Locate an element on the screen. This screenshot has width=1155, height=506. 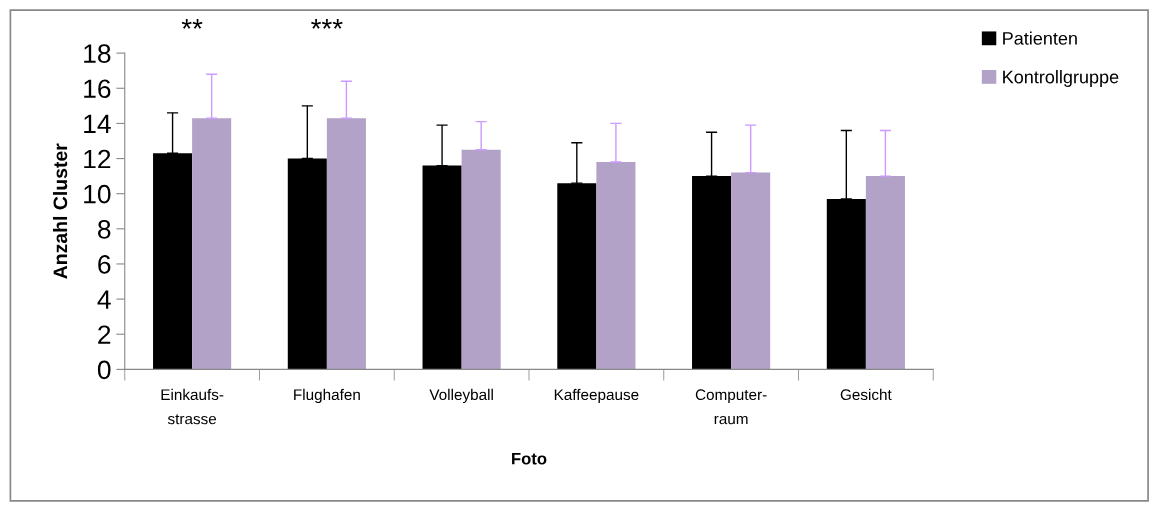
legend-label: Patienten is located at coordinates (1040, 38).